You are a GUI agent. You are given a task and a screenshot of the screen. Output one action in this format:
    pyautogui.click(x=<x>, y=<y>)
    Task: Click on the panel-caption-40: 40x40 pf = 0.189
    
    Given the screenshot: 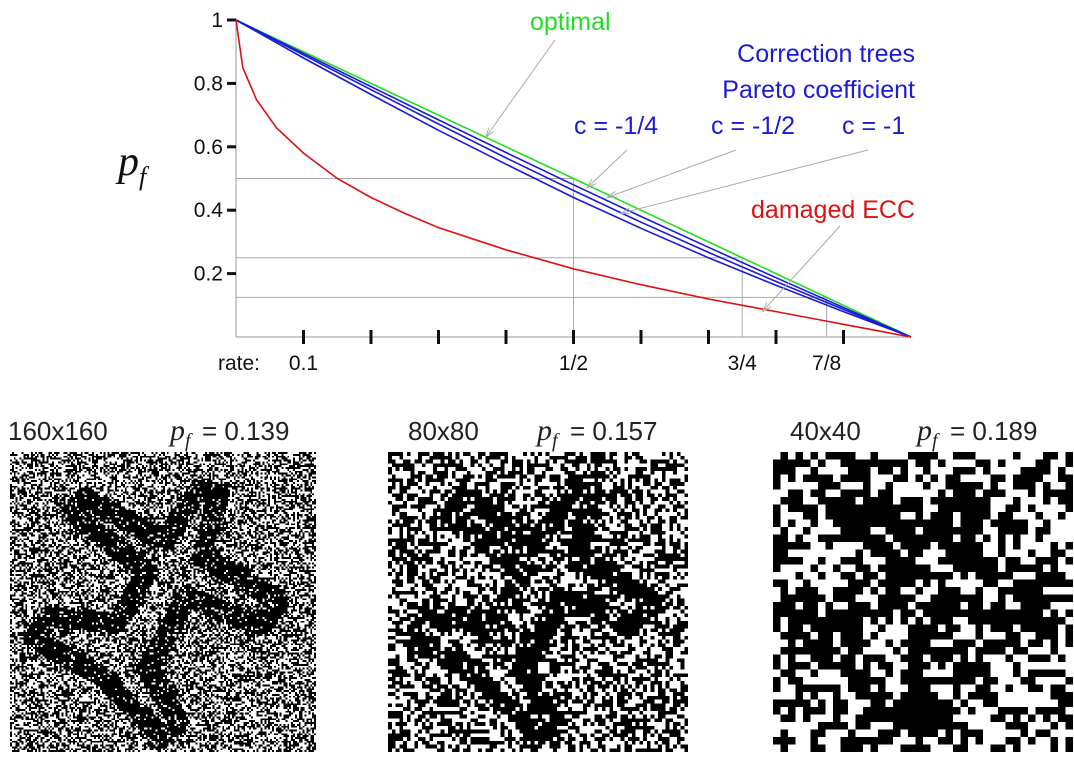 What is the action you would take?
    pyautogui.click(x=913, y=433)
    